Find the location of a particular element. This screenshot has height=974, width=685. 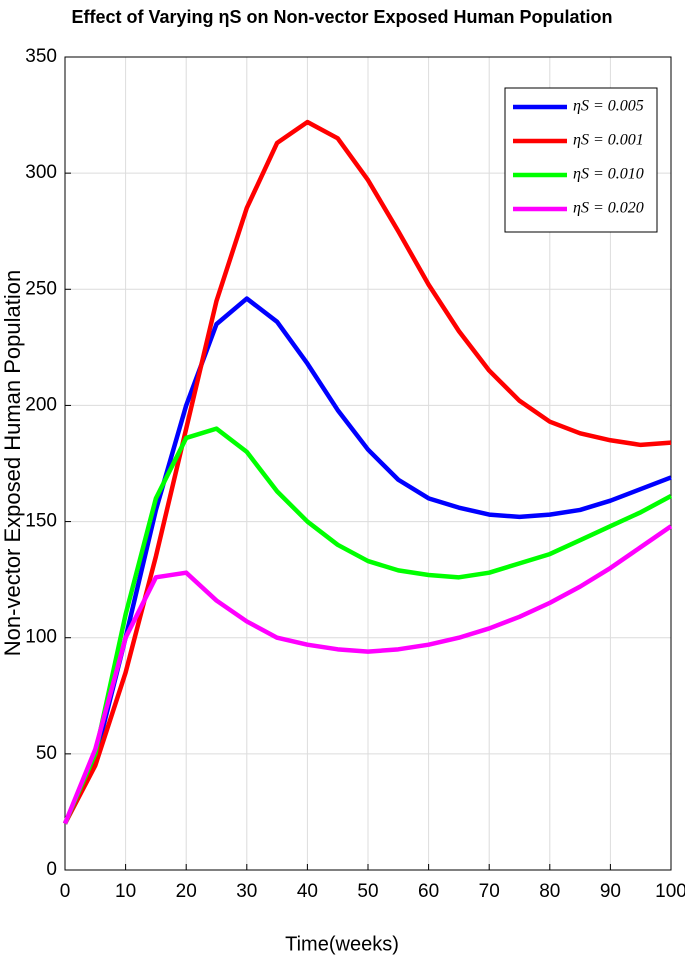

x-tick-label: 100 is located at coordinates (670, 891).